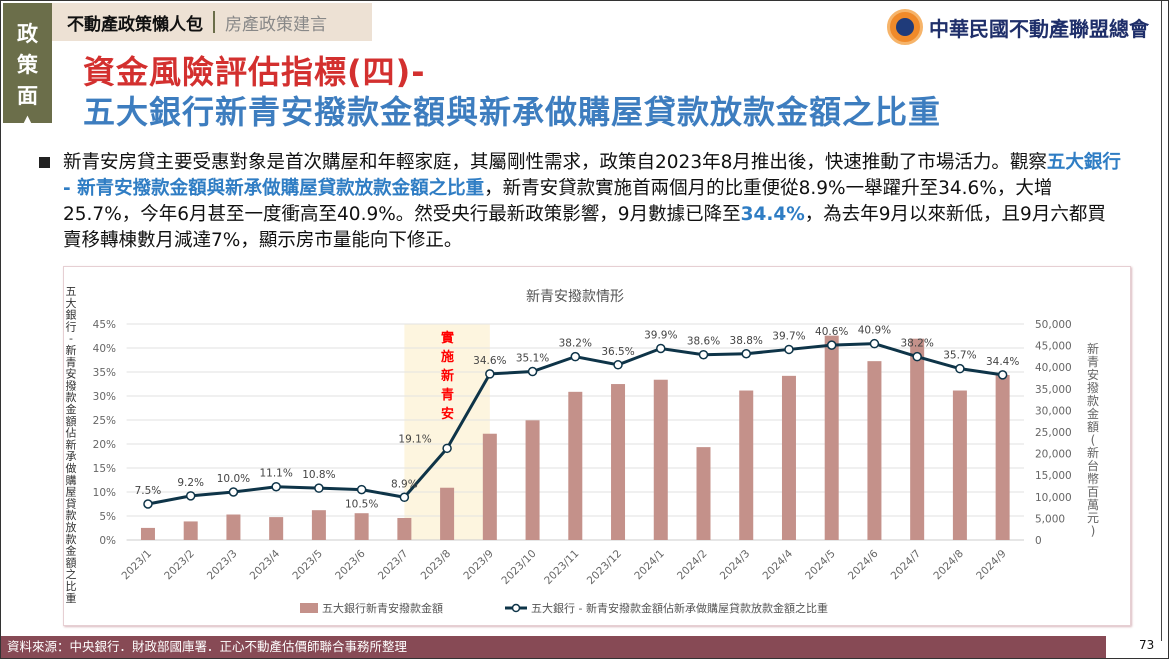  Describe the element at coordinates (71, 551) in the screenshot. I see `left-axis-title-char: 金` at that location.